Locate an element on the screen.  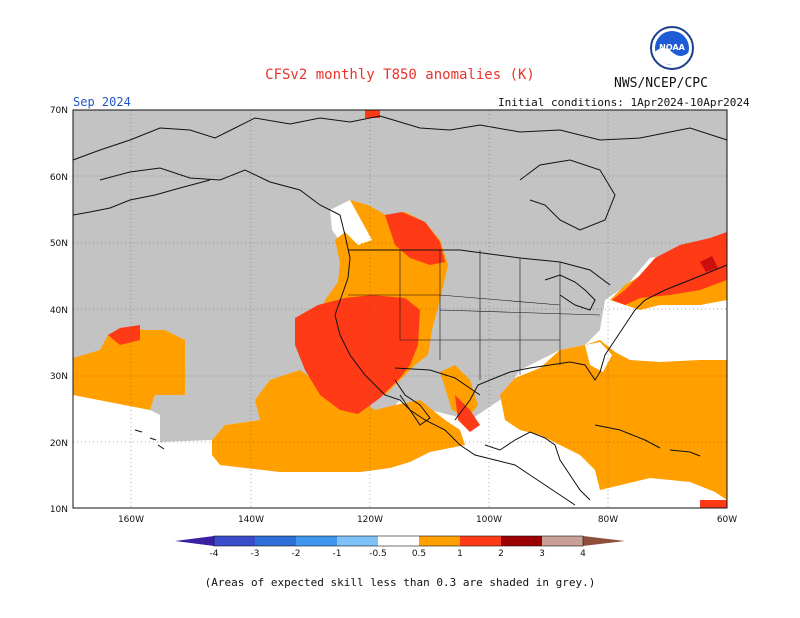
lat-label: 40N is located at coordinates (59, 311).